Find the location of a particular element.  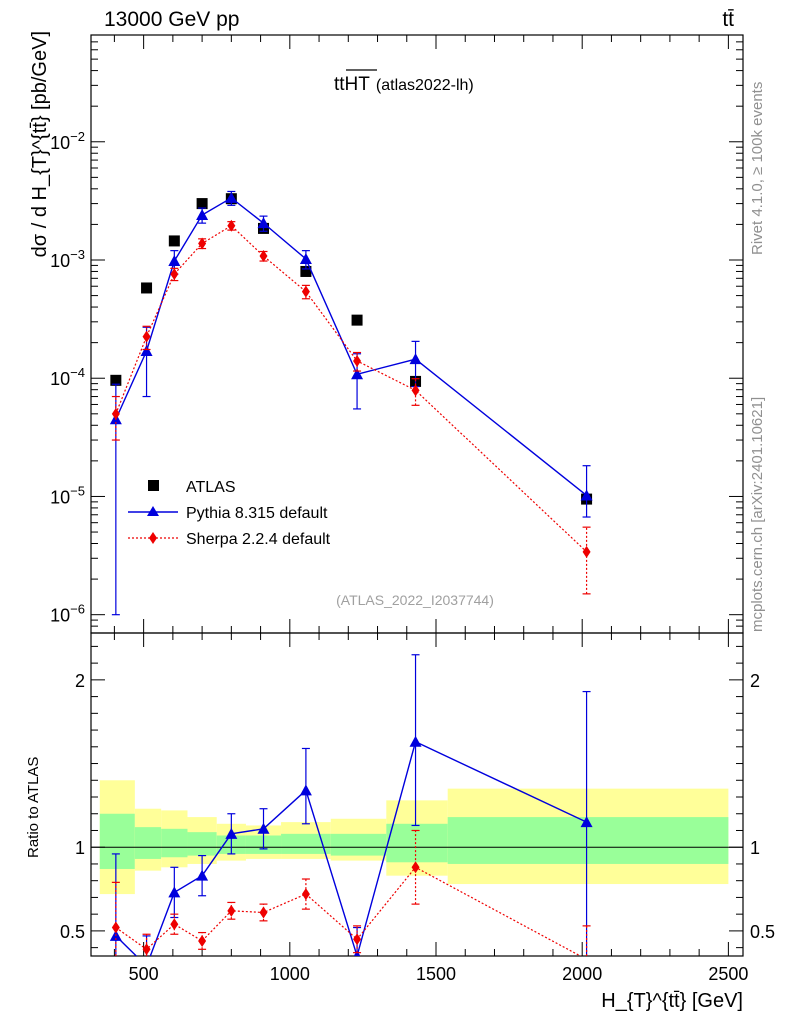

watermark: (ATLAS_2022_I2037744) is located at coordinates (415, 600).